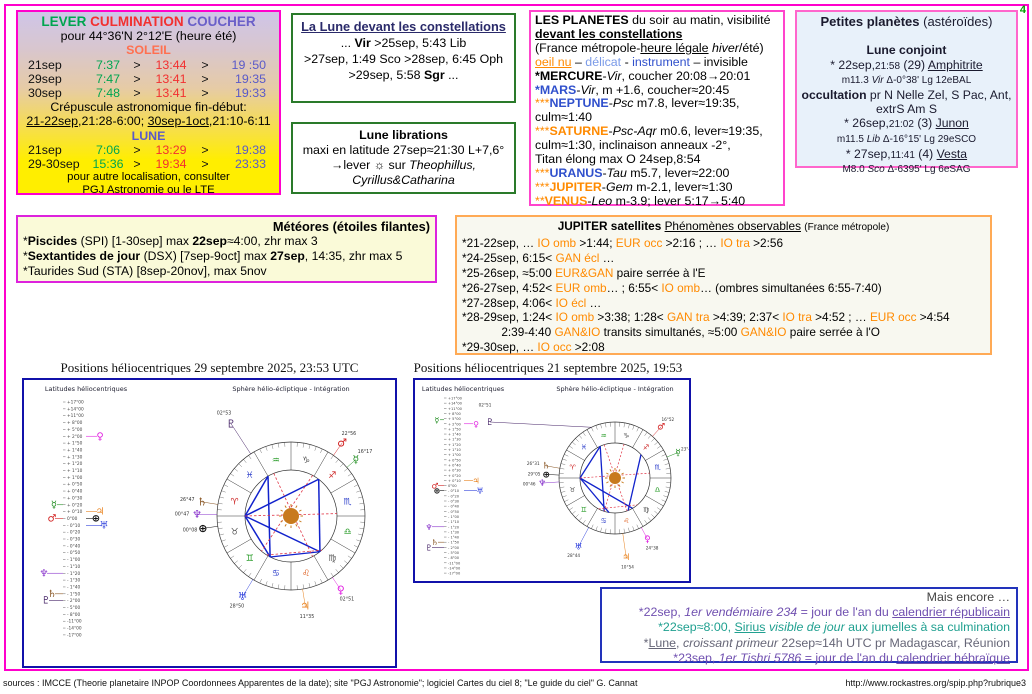  What do you see at coordinates (455, 429) in the screenshot?
I see `svg-text: + 1°50` at bounding box center [455, 429].